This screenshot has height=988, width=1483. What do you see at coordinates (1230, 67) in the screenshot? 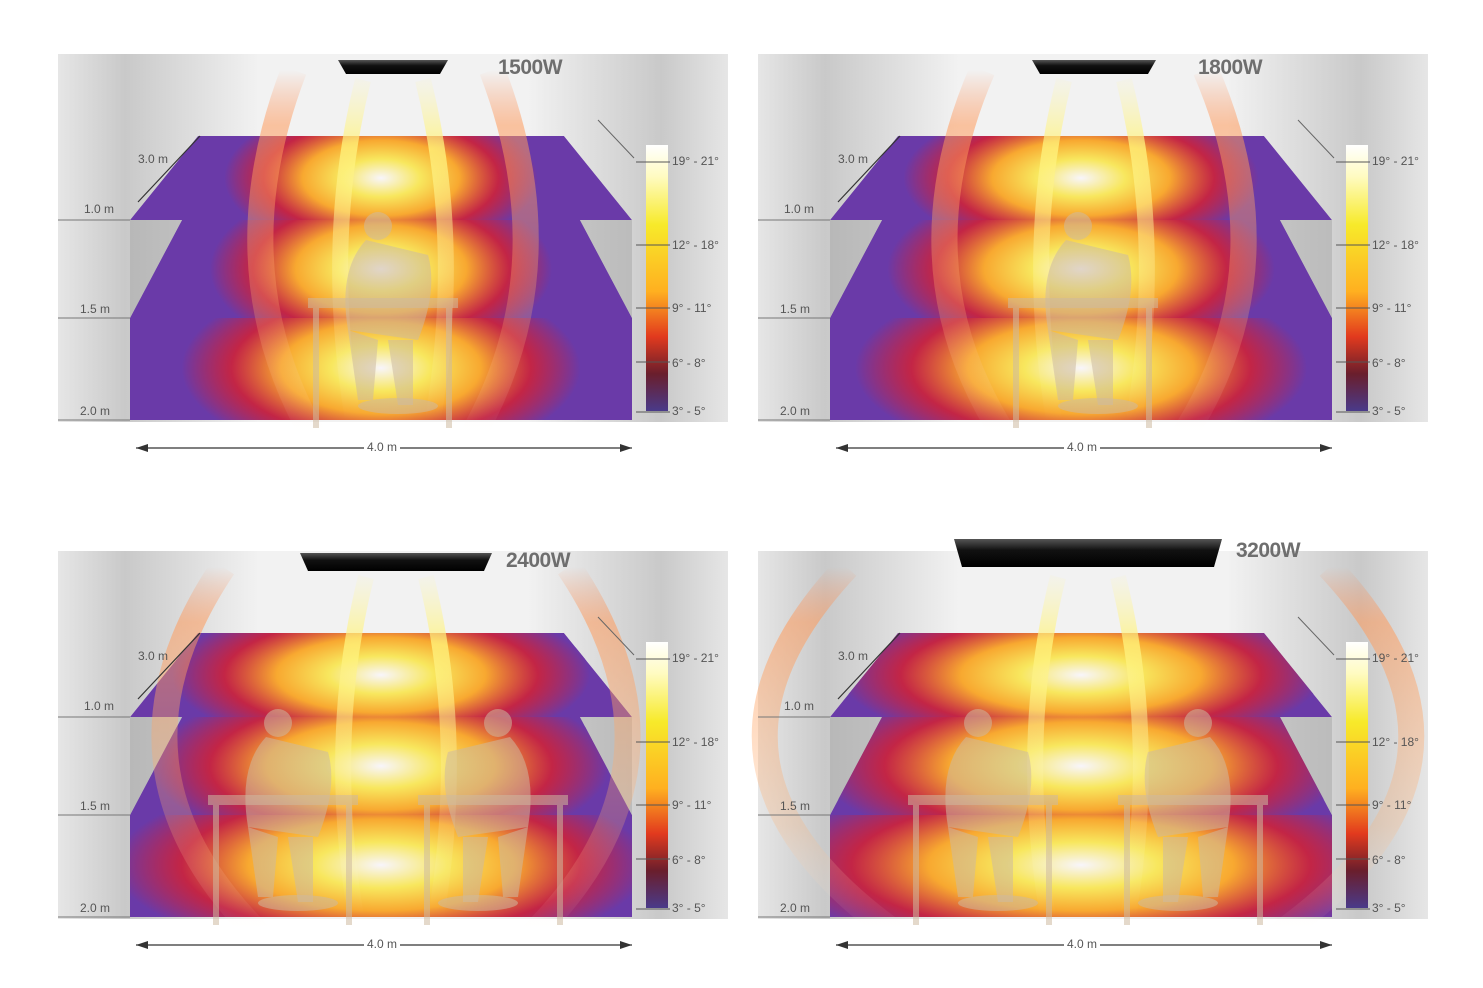
I see `power-label: 1800W` at bounding box center [1230, 67].